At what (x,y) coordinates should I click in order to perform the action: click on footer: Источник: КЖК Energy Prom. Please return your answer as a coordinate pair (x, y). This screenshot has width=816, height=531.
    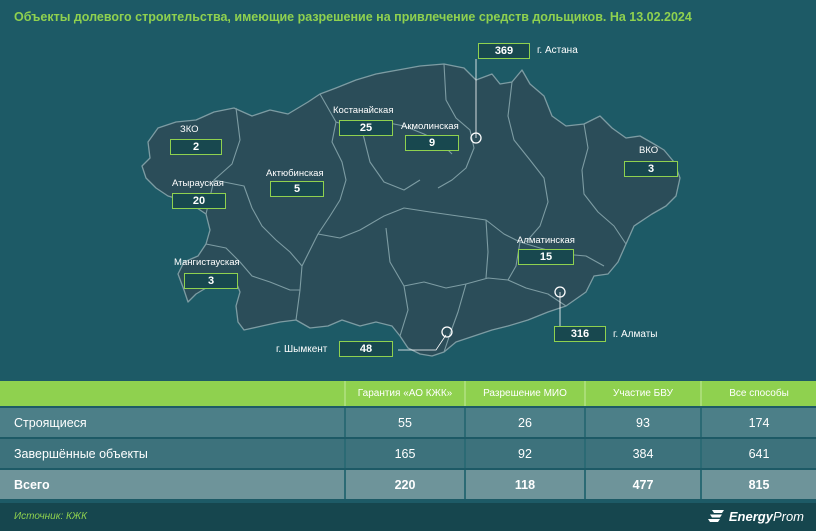
    Looking at the image, I should click on (408, 517).